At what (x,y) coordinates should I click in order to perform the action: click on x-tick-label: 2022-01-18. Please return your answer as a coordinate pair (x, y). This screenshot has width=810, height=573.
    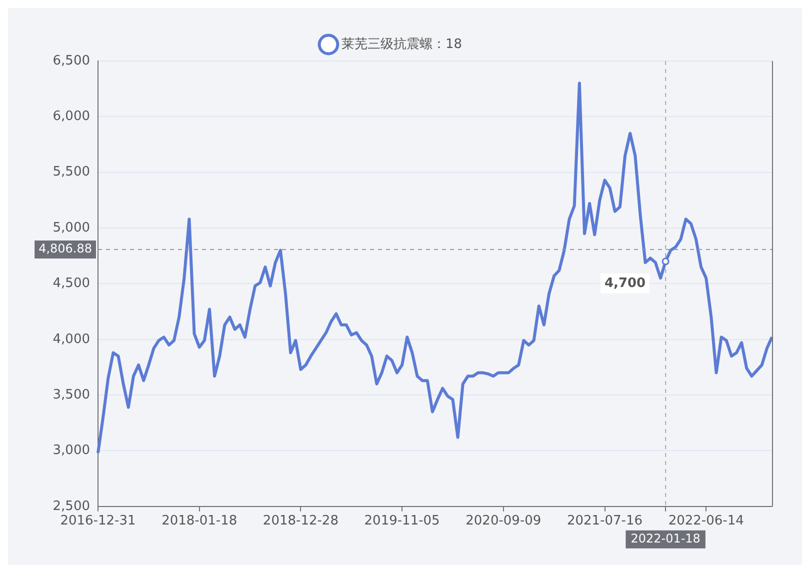
    Looking at the image, I should click on (665, 539).